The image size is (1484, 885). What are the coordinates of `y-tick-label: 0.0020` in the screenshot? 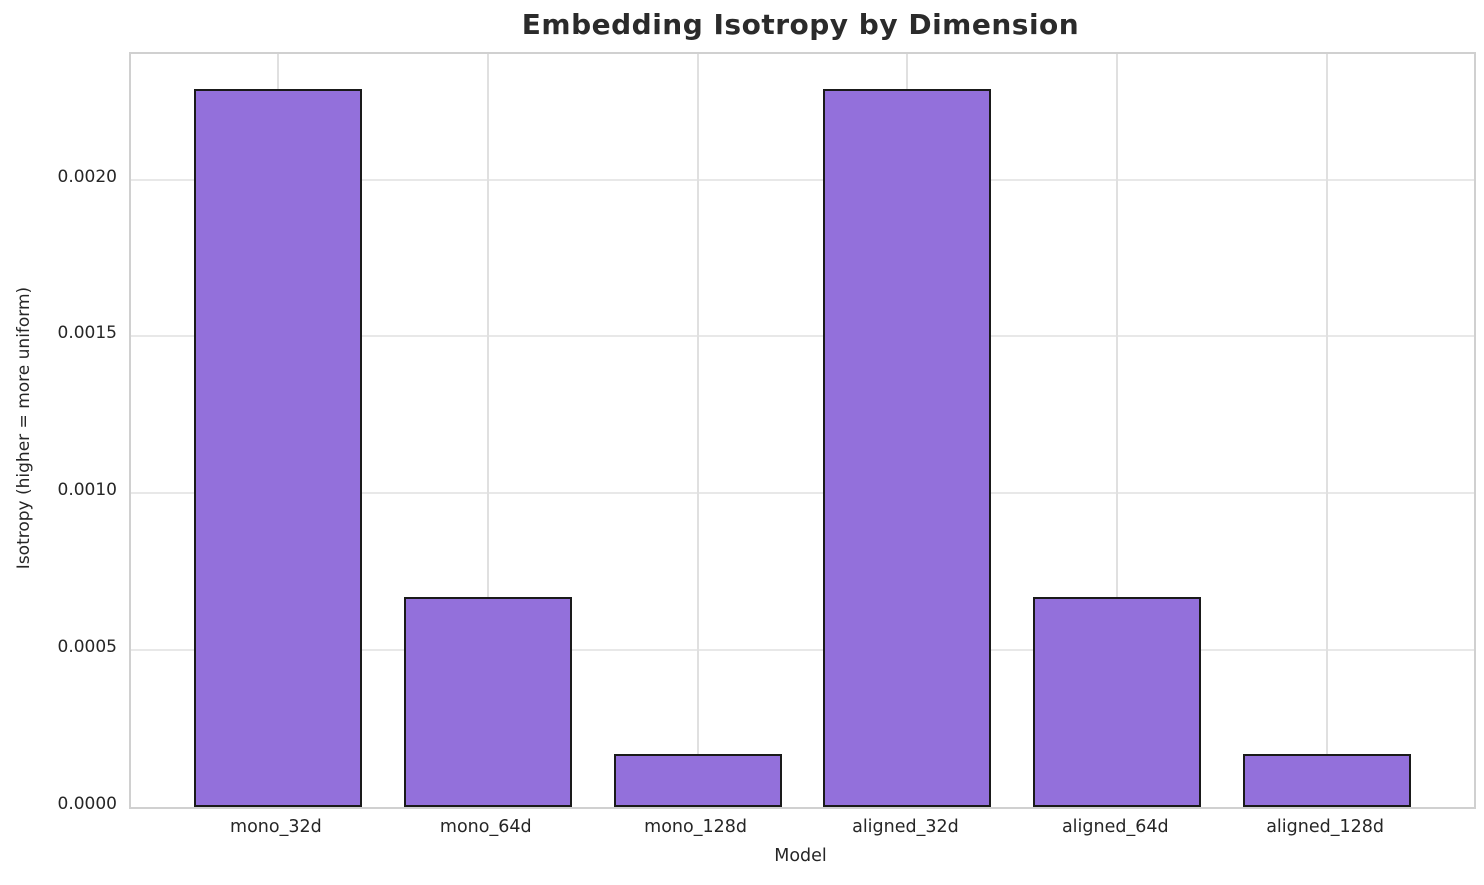 It's located at (87, 176).